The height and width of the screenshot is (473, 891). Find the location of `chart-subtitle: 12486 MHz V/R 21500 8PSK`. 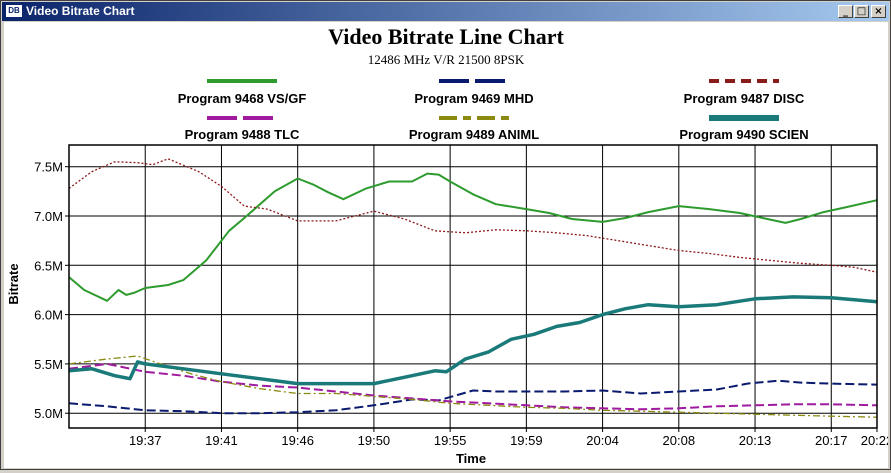

chart-subtitle: 12486 MHz V/R 21500 8PSK is located at coordinates (446, 59).